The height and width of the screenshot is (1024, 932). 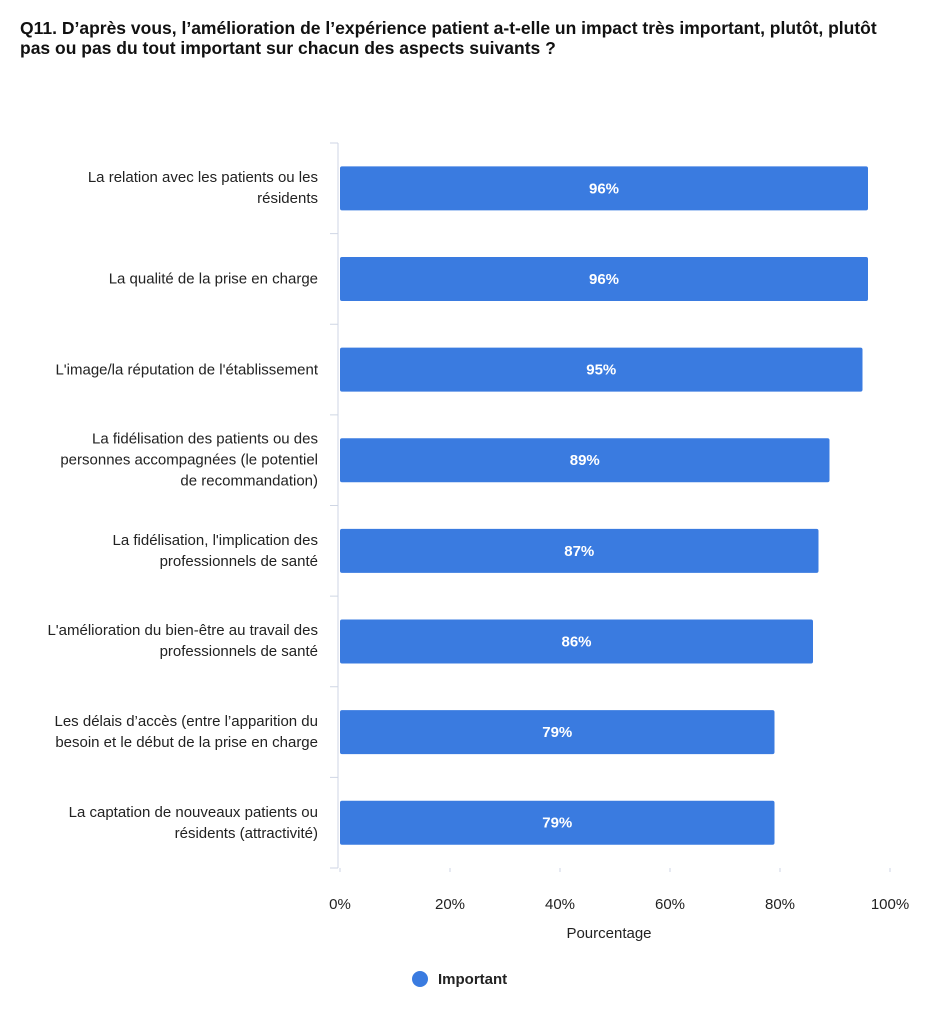 What do you see at coordinates (780, 904) in the screenshot?
I see `x-tick-label: 80%` at bounding box center [780, 904].